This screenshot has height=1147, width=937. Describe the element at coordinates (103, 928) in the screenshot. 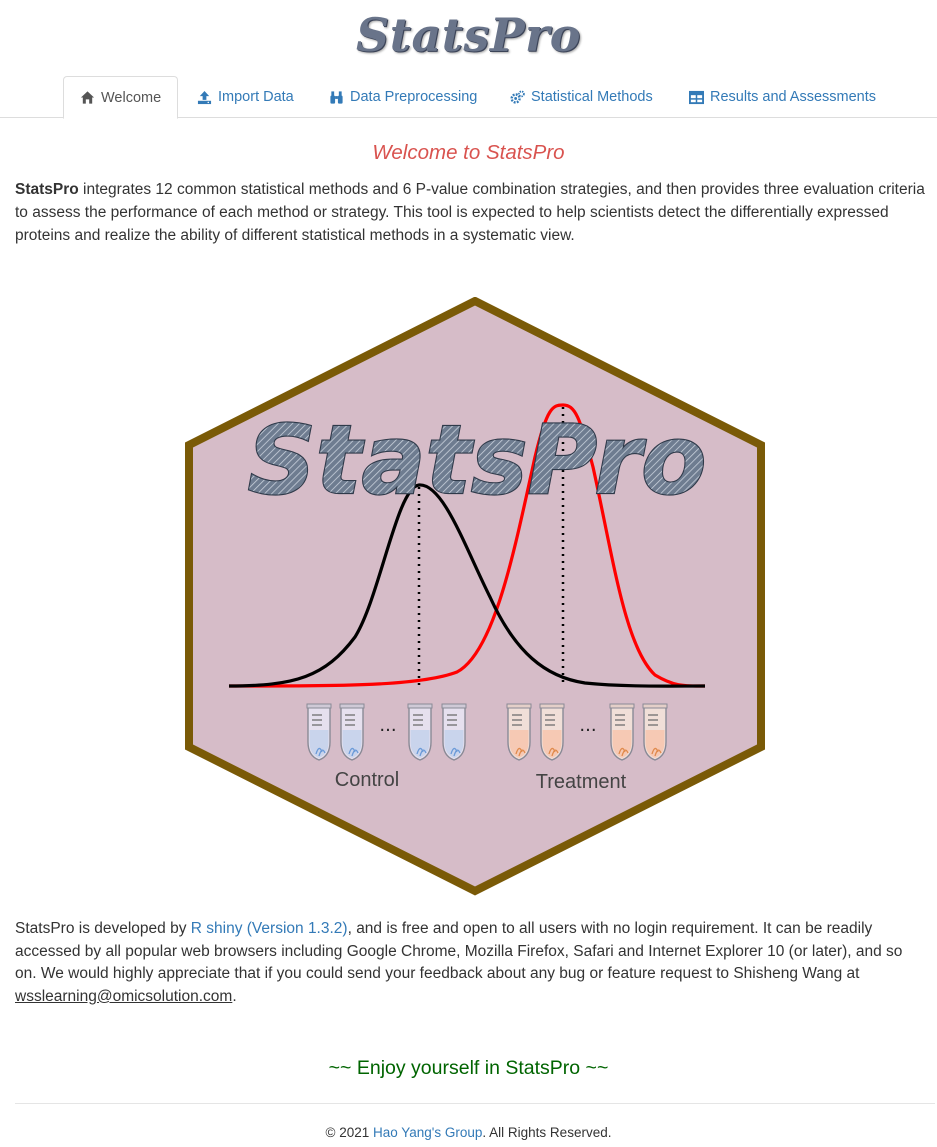

I see `about-pre: StatsPro is developed by` at that location.